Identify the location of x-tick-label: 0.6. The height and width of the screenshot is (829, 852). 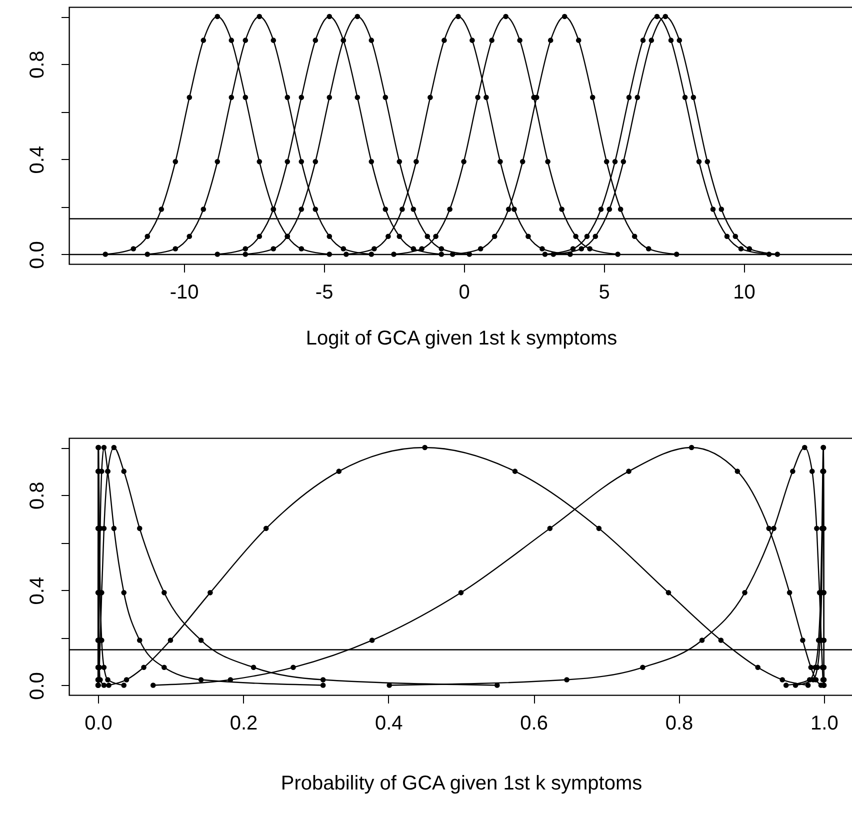
(534, 723).